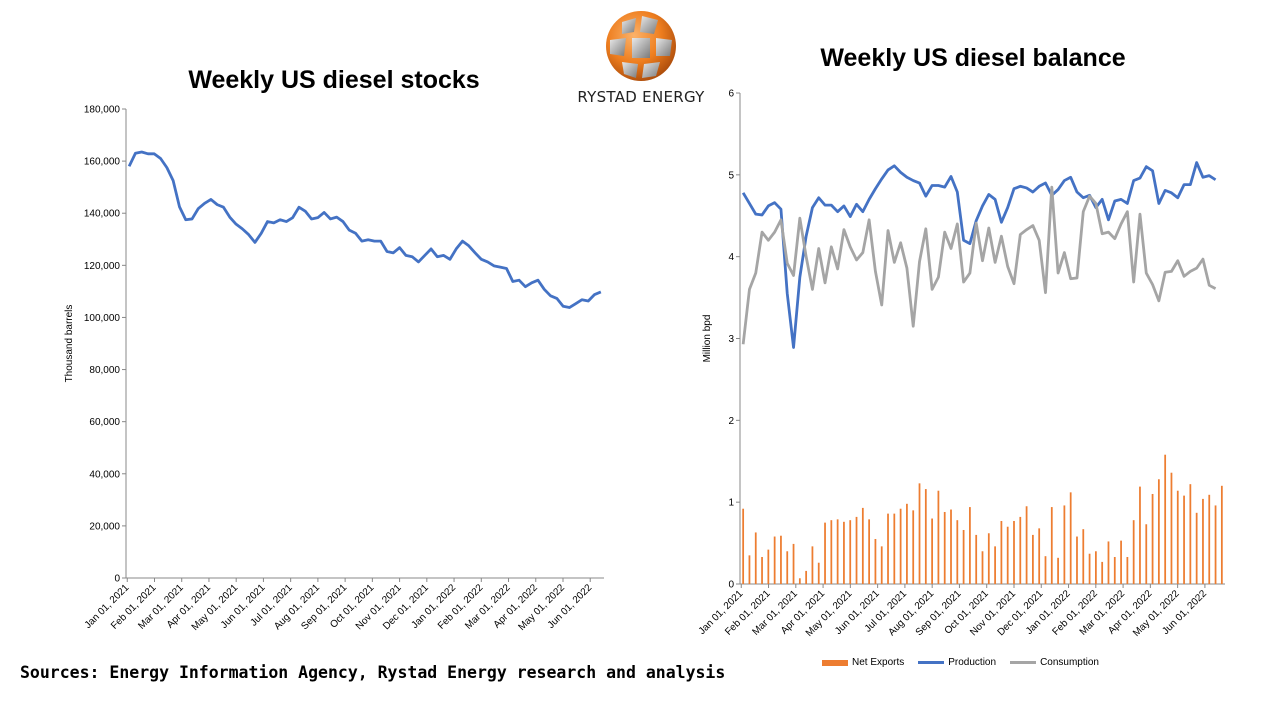  I want to click on y-tick-label: 140,000, so click(102, 214).